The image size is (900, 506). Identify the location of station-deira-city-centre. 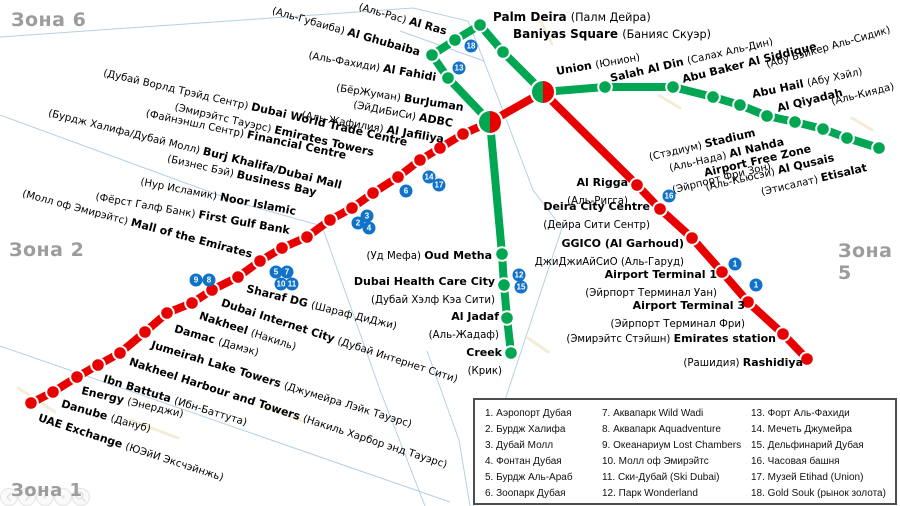
(660, 209).